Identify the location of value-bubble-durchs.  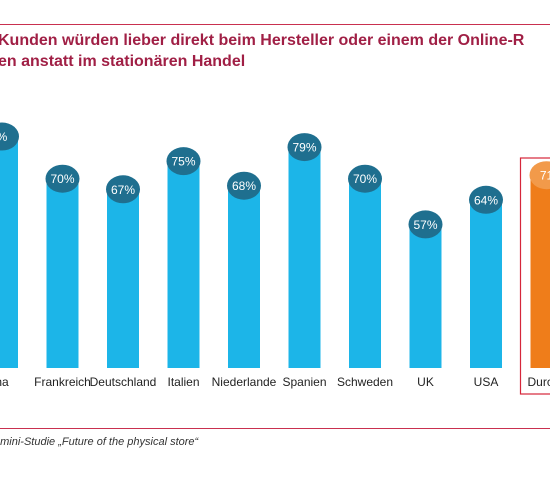
(539, 175).